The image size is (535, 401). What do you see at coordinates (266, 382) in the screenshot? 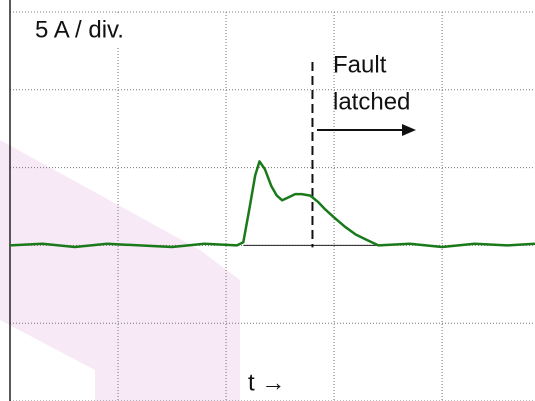
I see `time-label: t →` at bounding box center [266, 382].